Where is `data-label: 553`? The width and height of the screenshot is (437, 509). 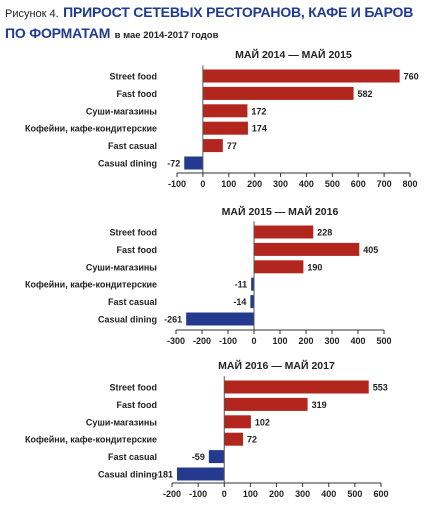 data-label: 553 is located at coordinates (380, 388).